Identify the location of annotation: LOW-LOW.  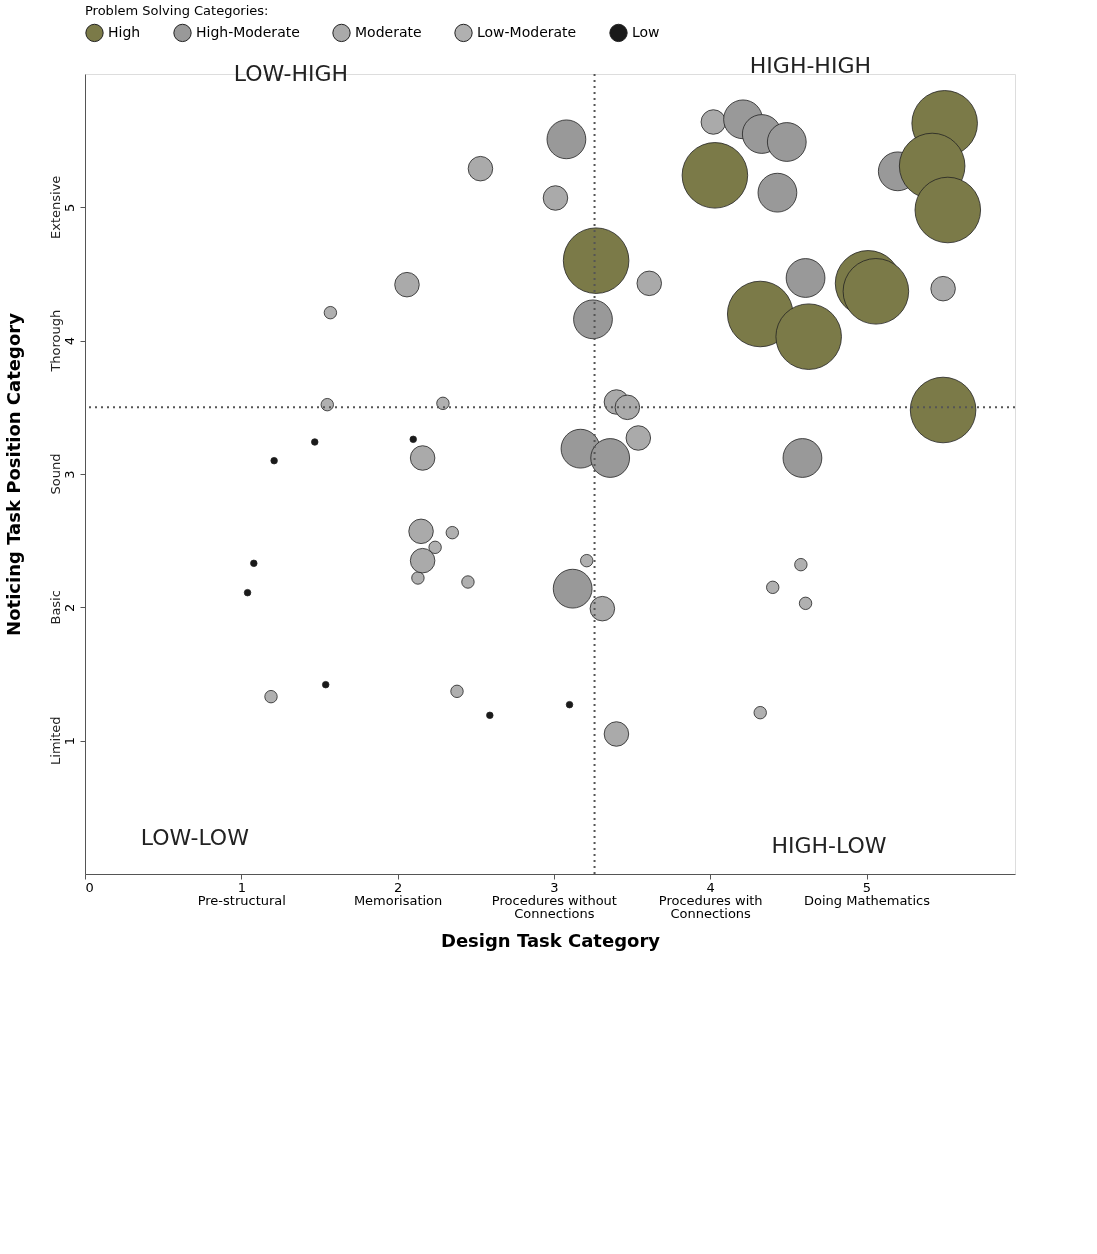
(195, 837).